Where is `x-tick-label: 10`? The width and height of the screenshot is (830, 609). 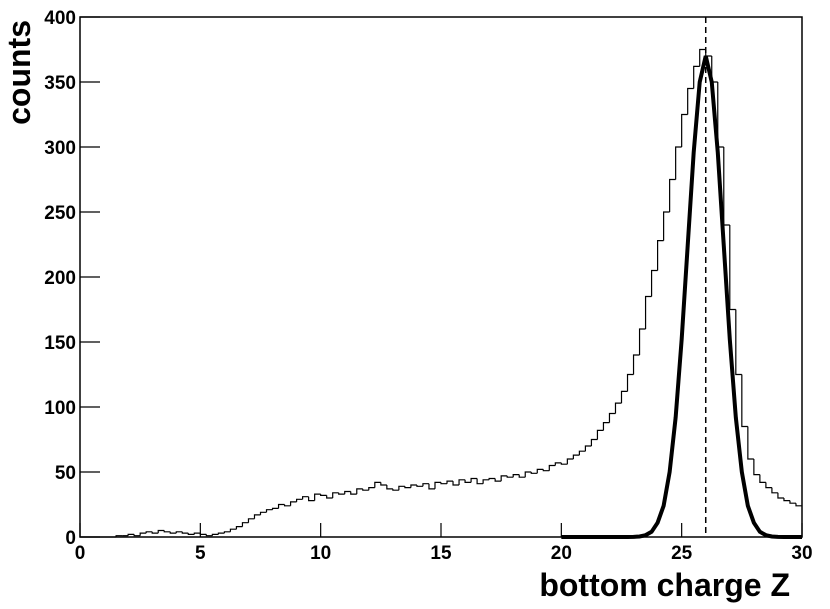
x-tick-label: 10 is located at coordinates (320, 553).